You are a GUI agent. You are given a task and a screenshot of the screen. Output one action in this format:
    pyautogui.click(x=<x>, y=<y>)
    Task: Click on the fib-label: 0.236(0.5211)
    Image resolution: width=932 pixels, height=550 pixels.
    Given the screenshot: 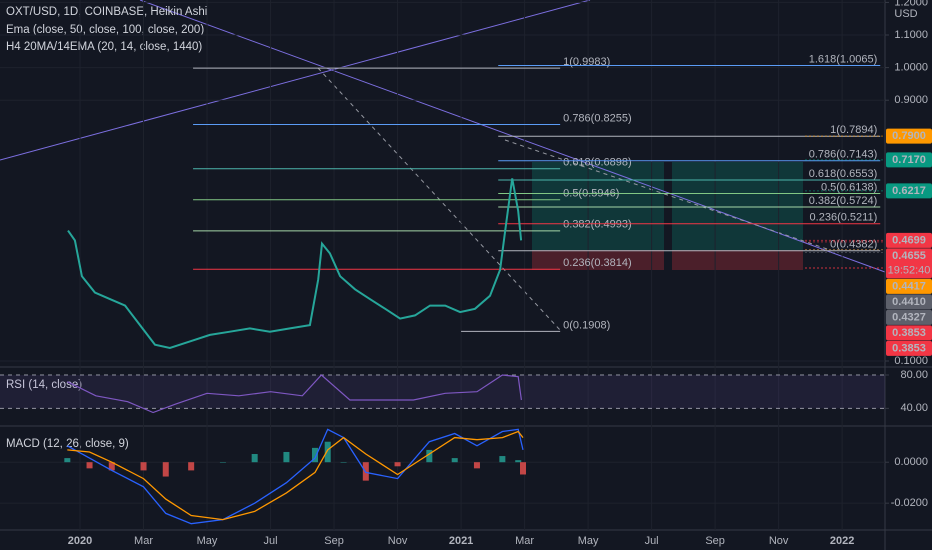 What is the action you would take?
    pyautogui.click(x=844, y=218)
    